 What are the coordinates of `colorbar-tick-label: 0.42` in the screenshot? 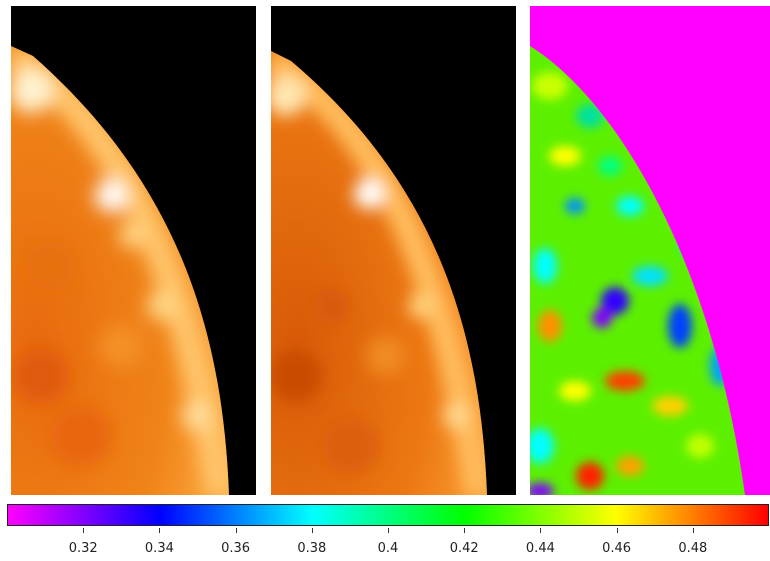 It's located at (464, 548).